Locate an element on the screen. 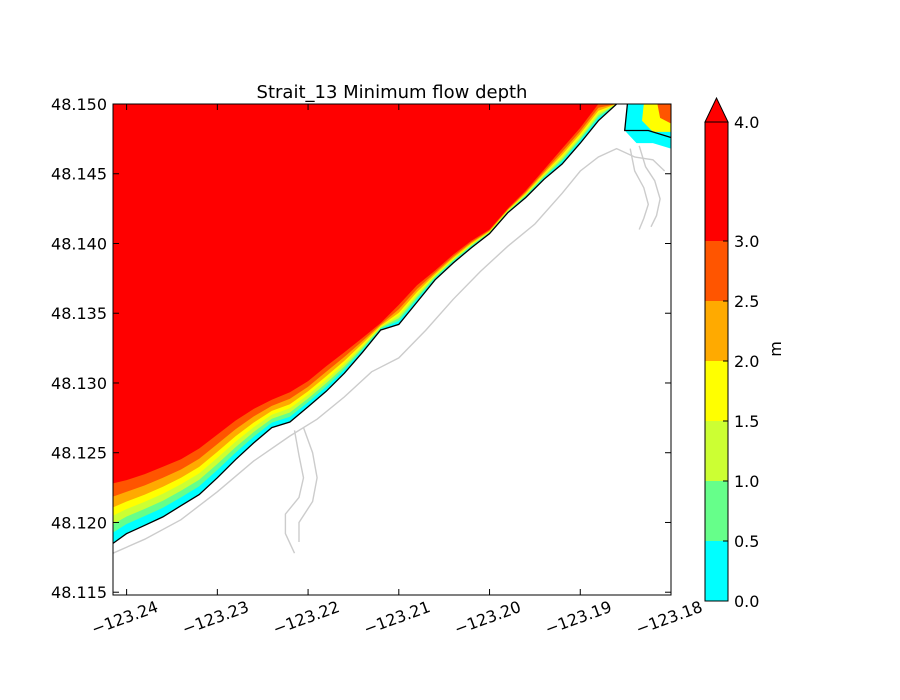 This screenshot has width=900, height=700. grey-creek-line is located at coordinates (294, 492).